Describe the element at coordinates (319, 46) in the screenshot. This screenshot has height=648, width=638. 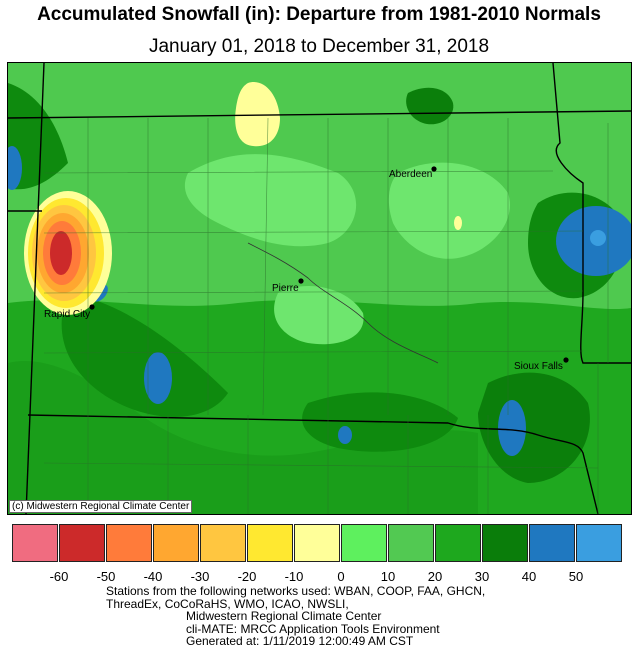
I see `date-range-subtitle: January 01, 2018 to December 31, 2018` at that location.